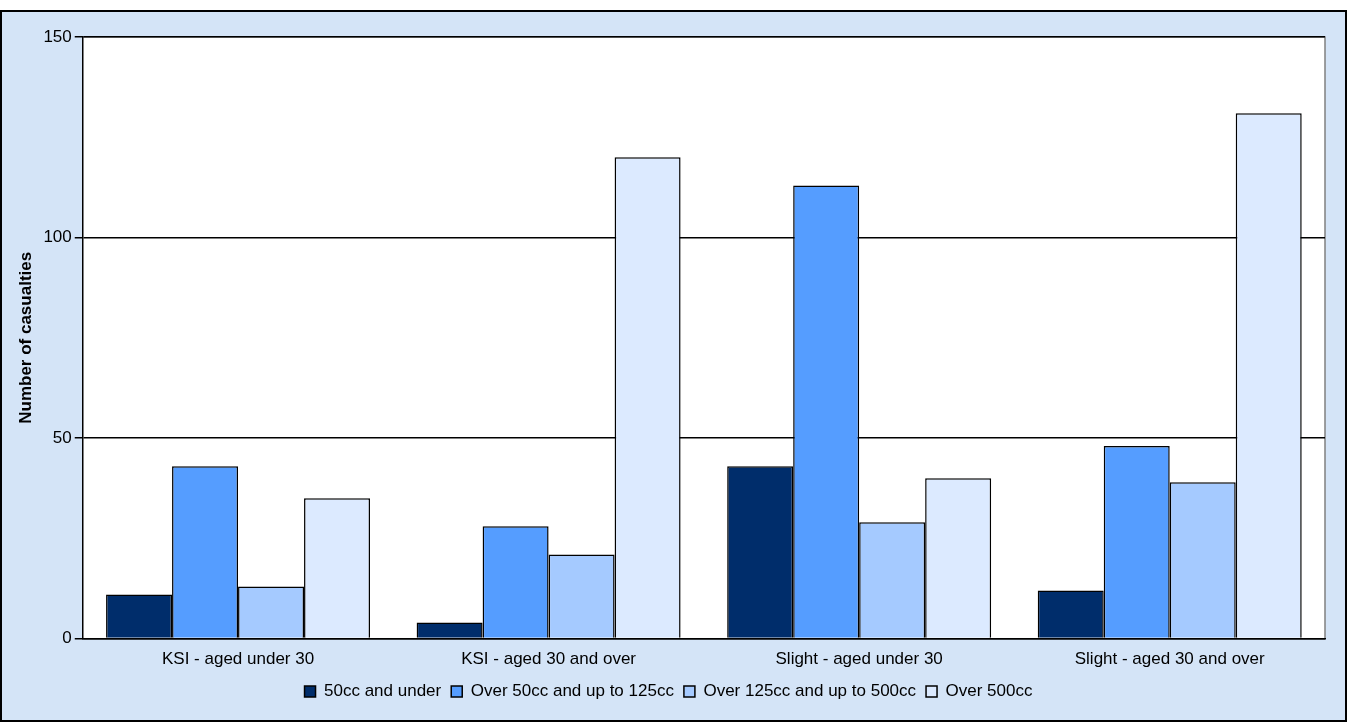  What do you see at coordinates (62, 437) in the screenshot?
I see `y-tick-label: 50` at bounding box center [62, 437].